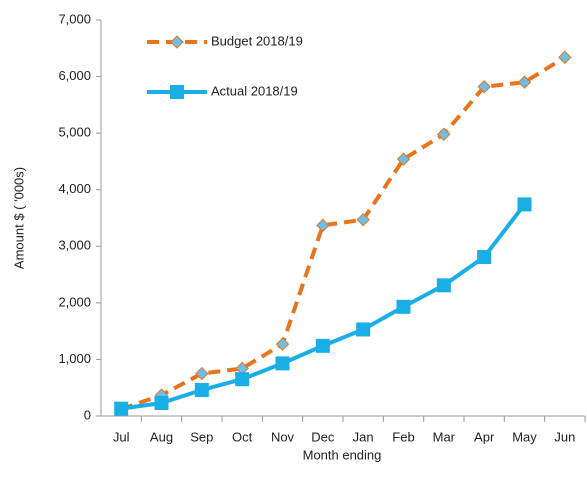 This screenshot has width=587, height=492. Describe the element at coordinates (323, 436) in the screenshot. I see `x-tick-label: Dec` at that location.